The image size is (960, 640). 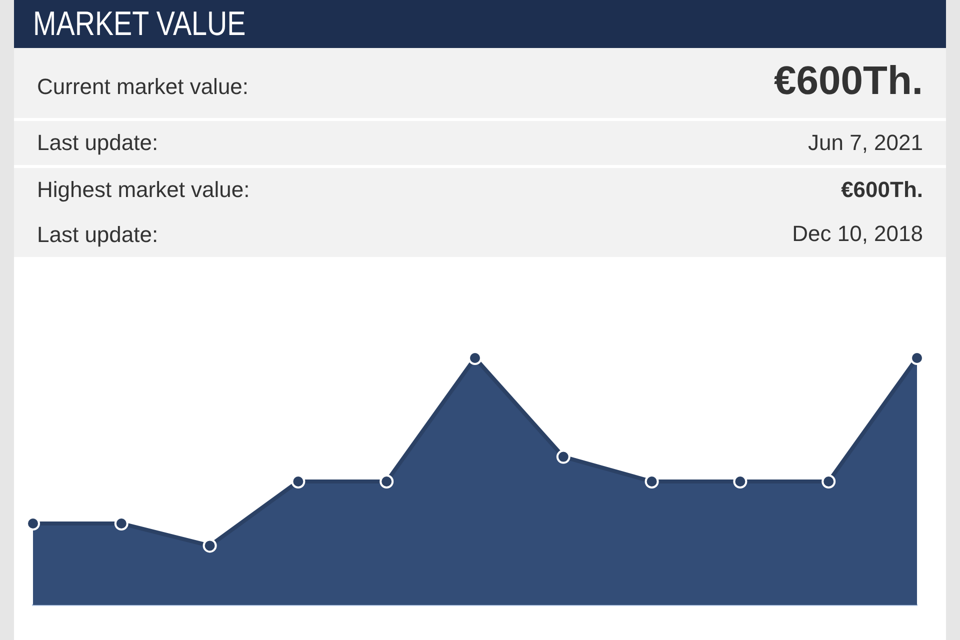 What do you see at coordinates (143, 190) in the screenshot?
I see `text: Highest market value:` at bounding box center [143, 190].